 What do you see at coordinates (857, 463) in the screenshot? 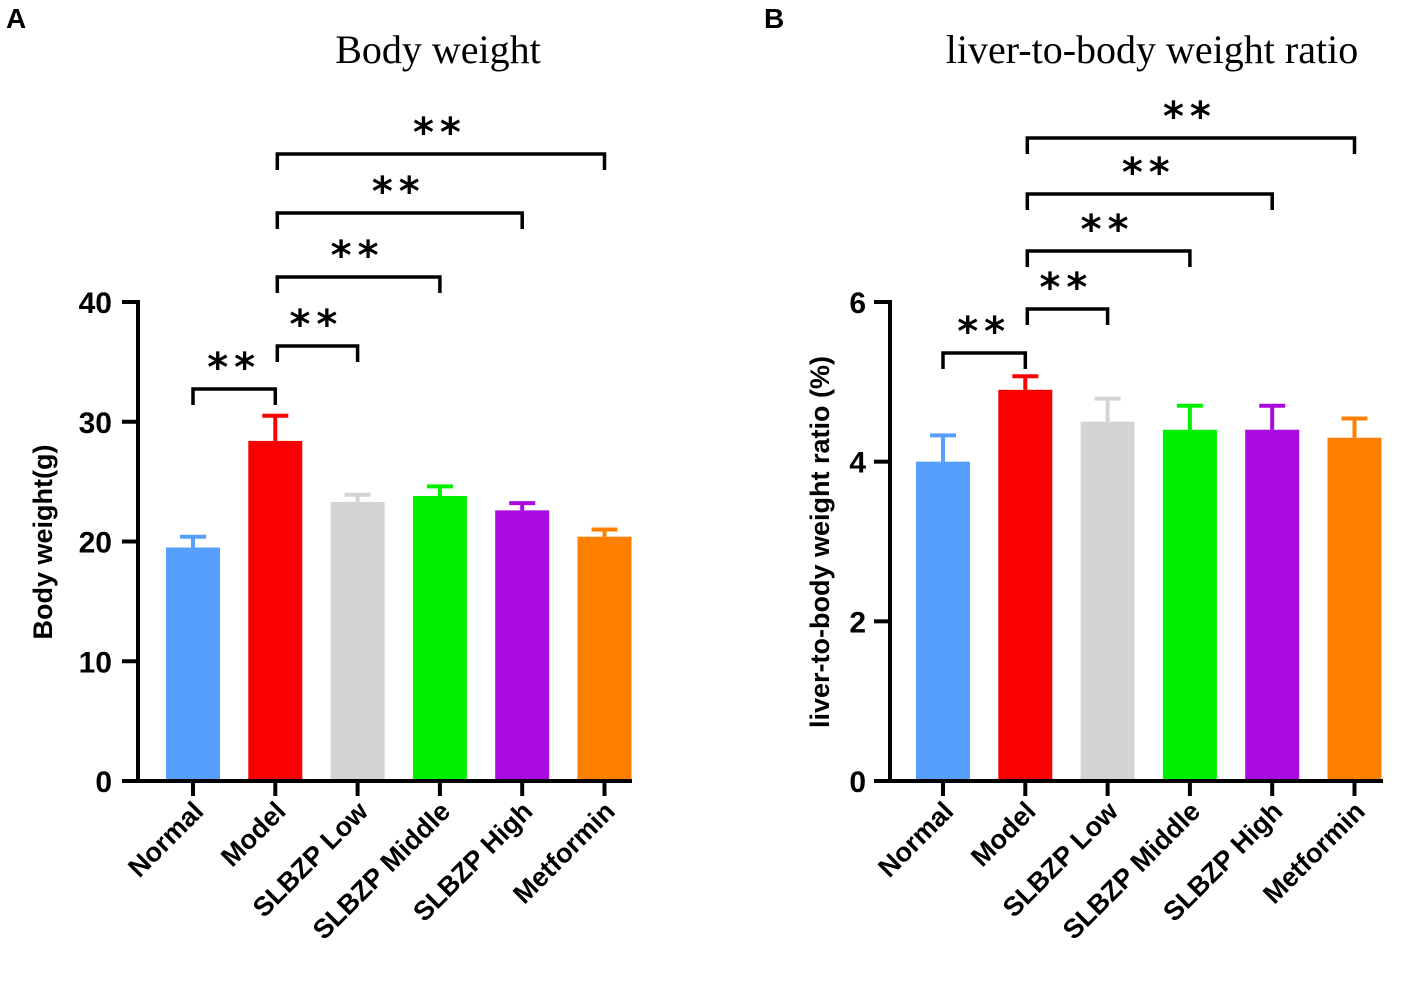
I see `y-tick-label-4: 4` at bounding box center [857, 463].